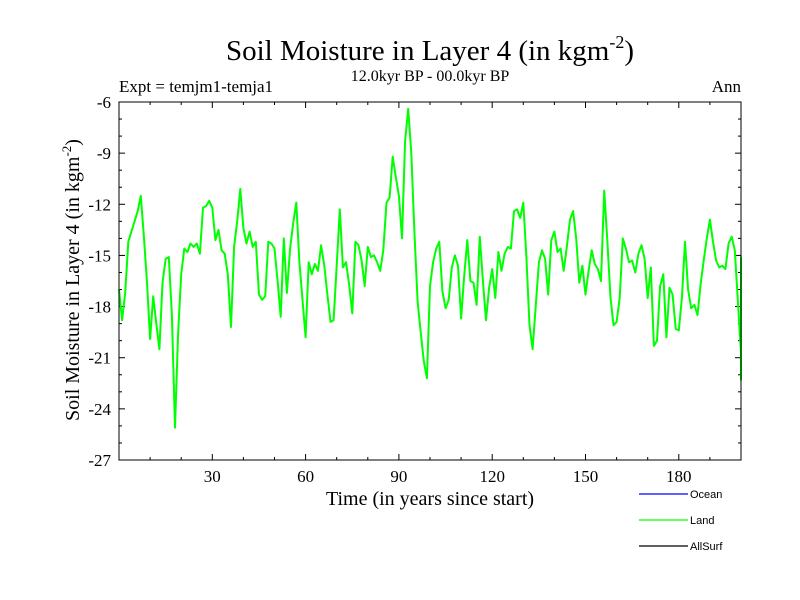  What do you see at coordinates (706, 495) in the screenshot?
I see `legend-label: Ocean` at bounding box center [706, 495].